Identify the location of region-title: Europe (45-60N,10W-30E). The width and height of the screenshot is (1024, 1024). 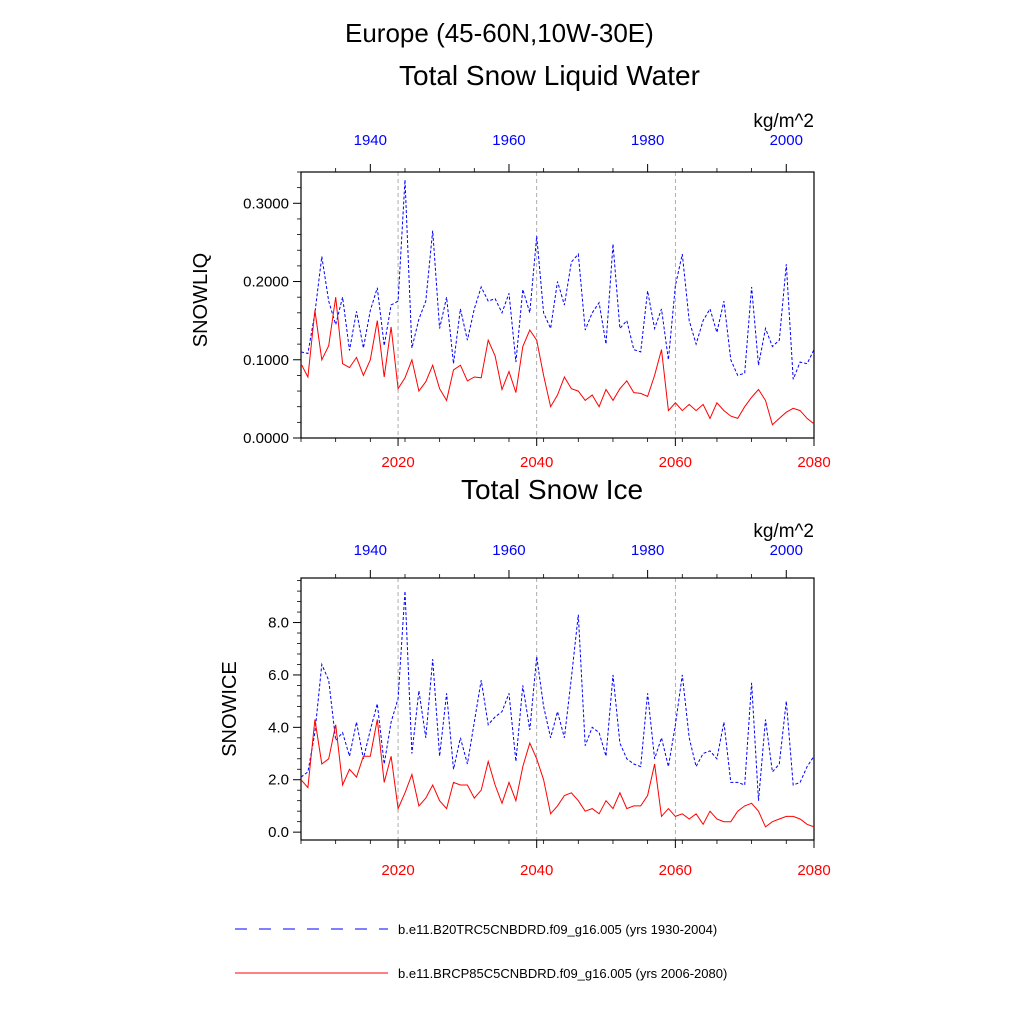
(499, 33).